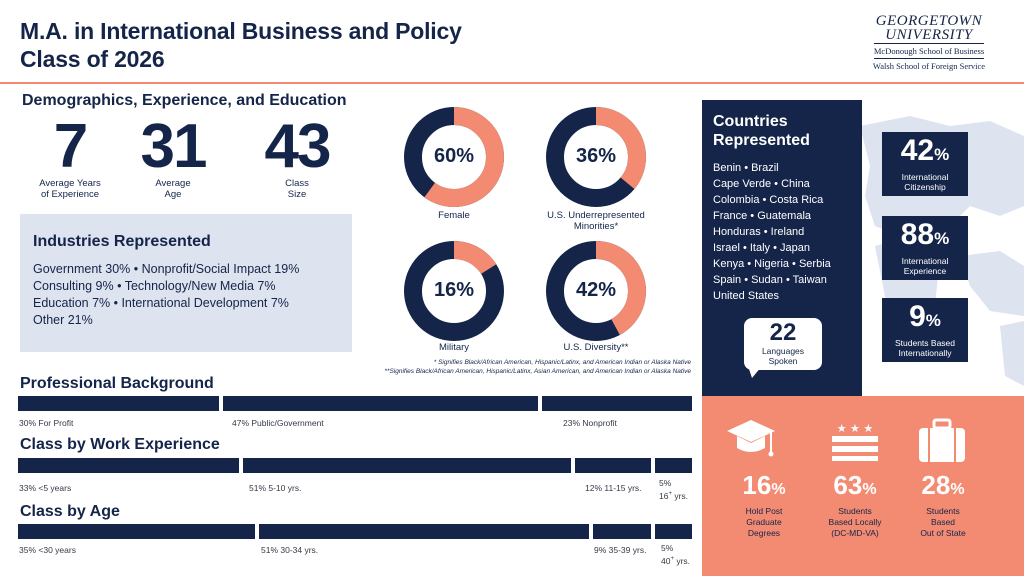 Image resolution: width=1024 pixels, height=576 pixels. I want to click on age-title: Class by Age, so click(70, 511).